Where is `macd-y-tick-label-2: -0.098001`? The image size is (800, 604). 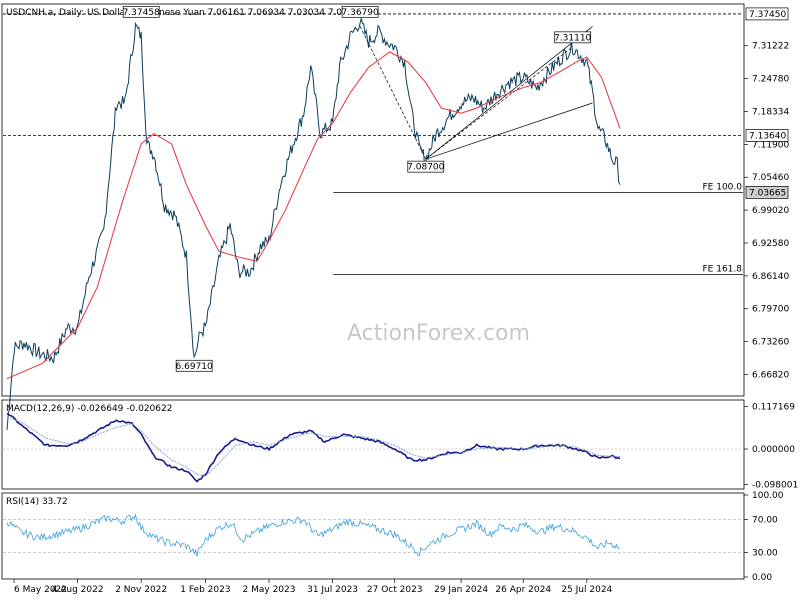 macd-y-tick-label-2: -0.098001 is located at coordinates (775, 485).